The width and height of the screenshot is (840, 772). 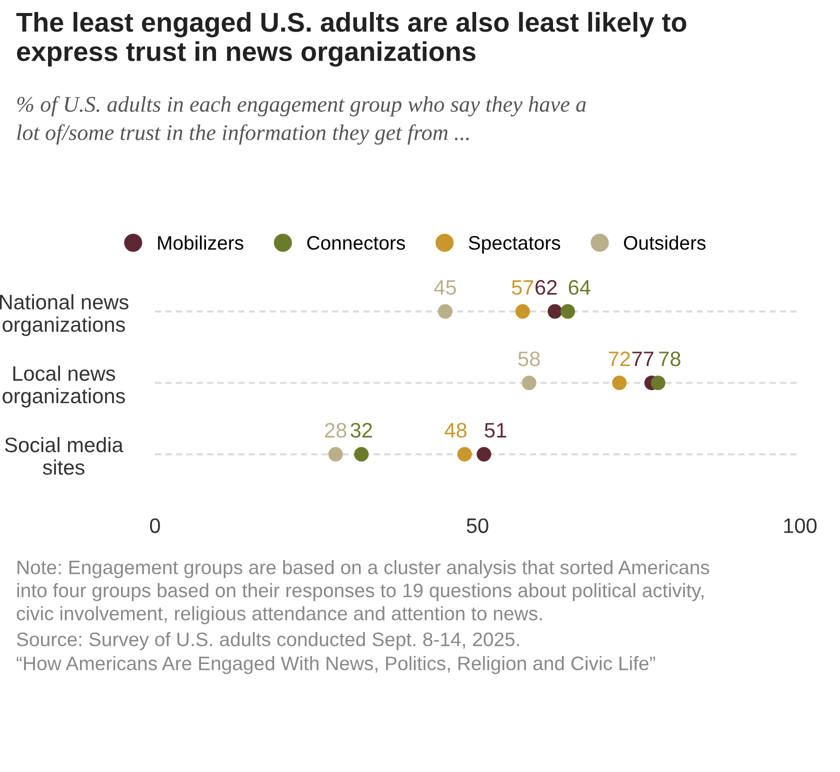 I want to click on data-label: 78, so click(x=669, y=358).